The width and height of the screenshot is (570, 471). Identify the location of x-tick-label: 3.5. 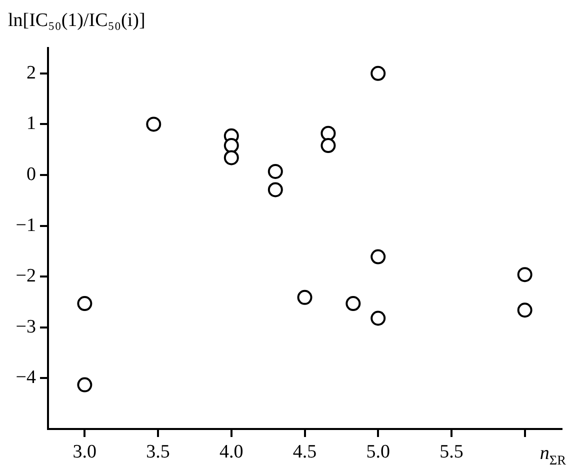
(158, 451).